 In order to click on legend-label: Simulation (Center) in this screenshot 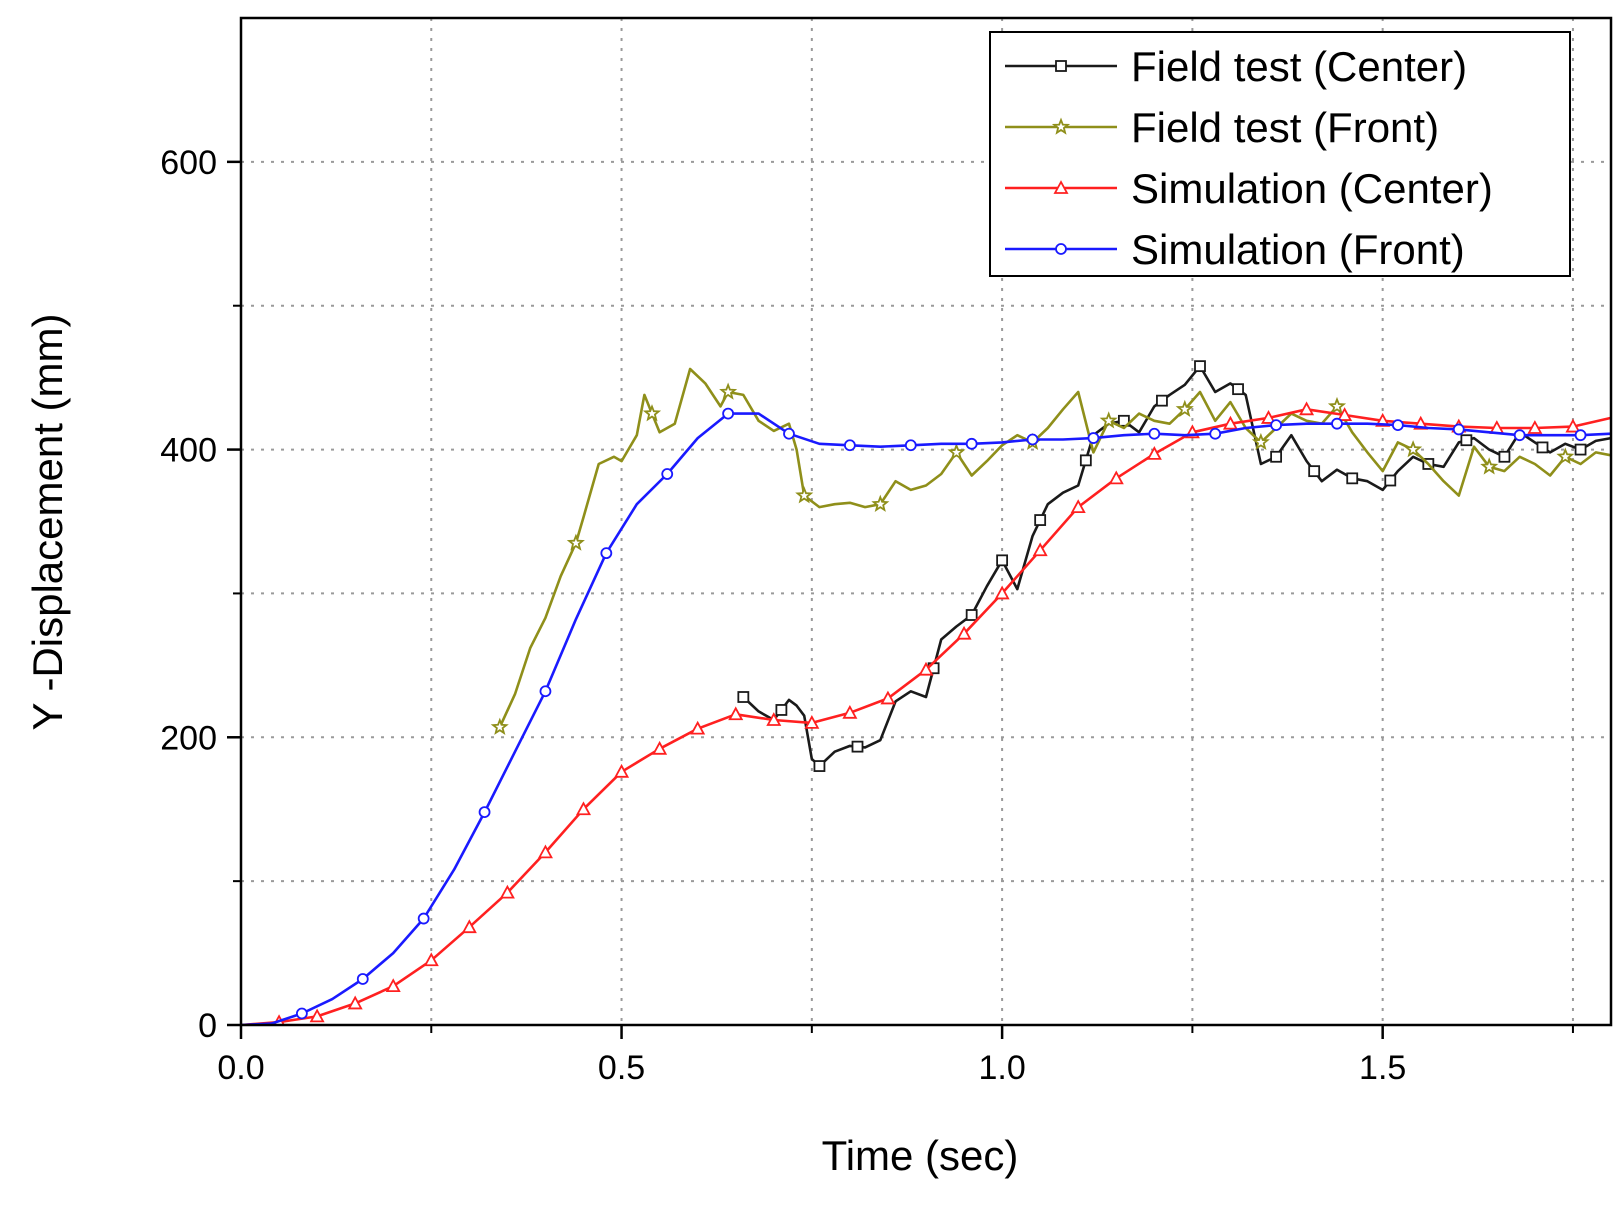, I will do `click(1312, 188)`.